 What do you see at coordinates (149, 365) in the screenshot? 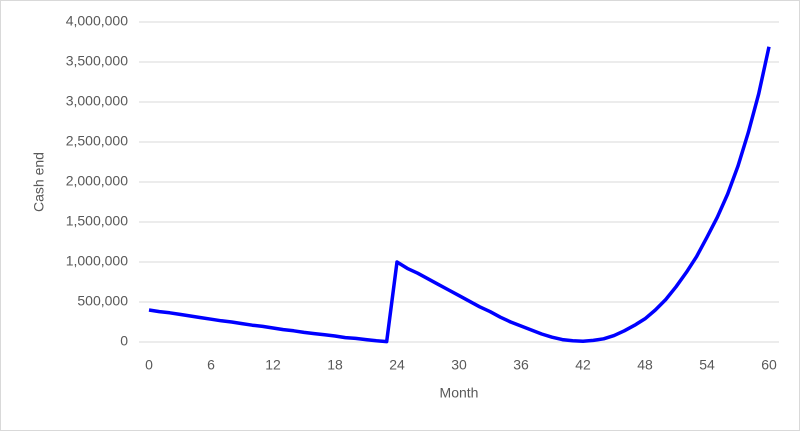
I see `x-tick-label: 0` at bounding box center [149, 365].